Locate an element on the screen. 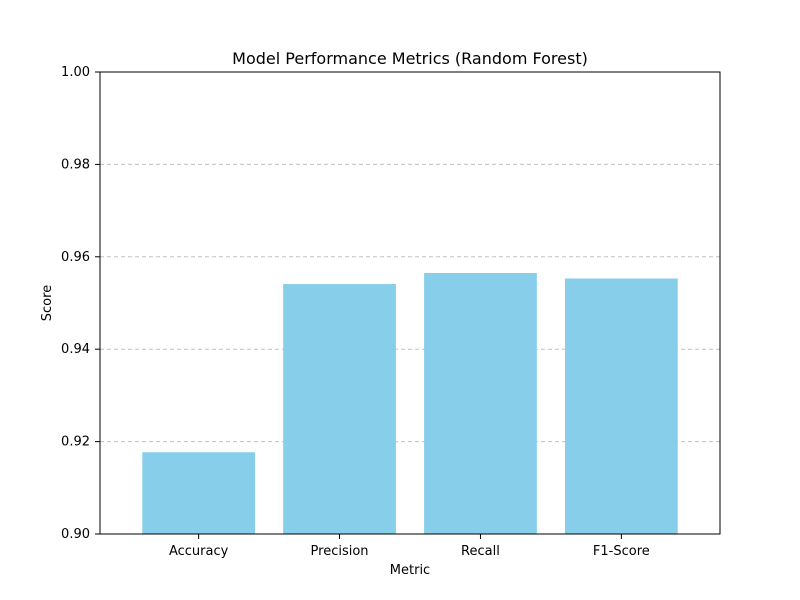  bar-f1-score is located at coordinates (621, 406).